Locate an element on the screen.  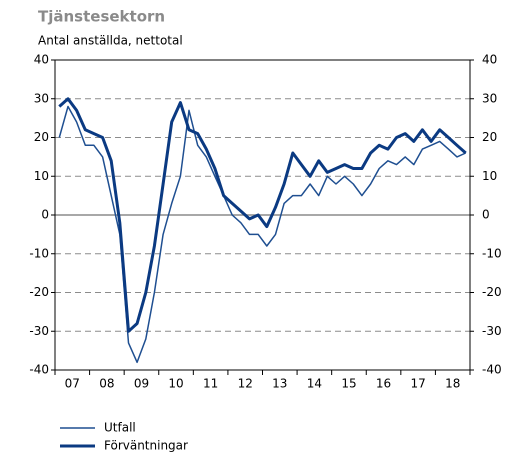
y2-tick-label: 10 is located at coordinates (489, 176).